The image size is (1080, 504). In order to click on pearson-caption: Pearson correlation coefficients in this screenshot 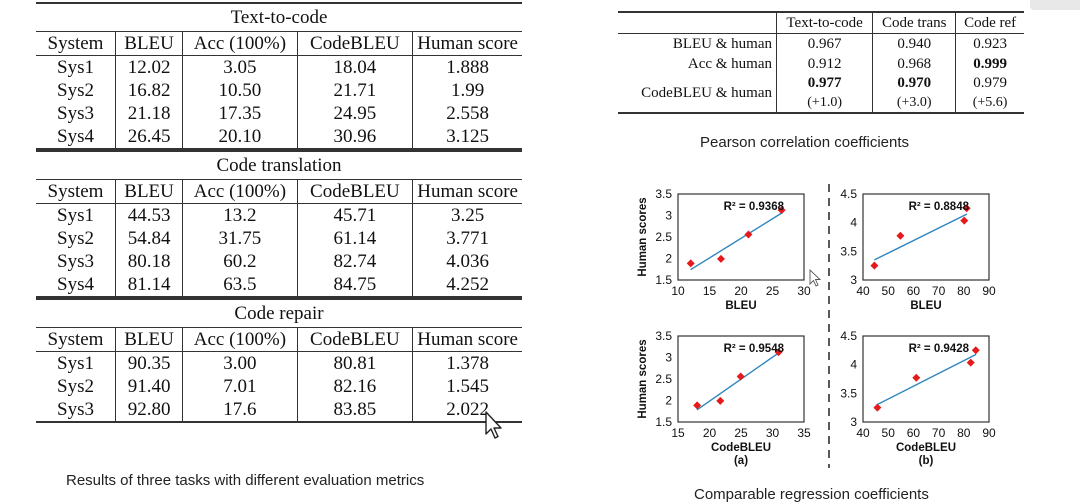, I will do `click(805, 142)`.